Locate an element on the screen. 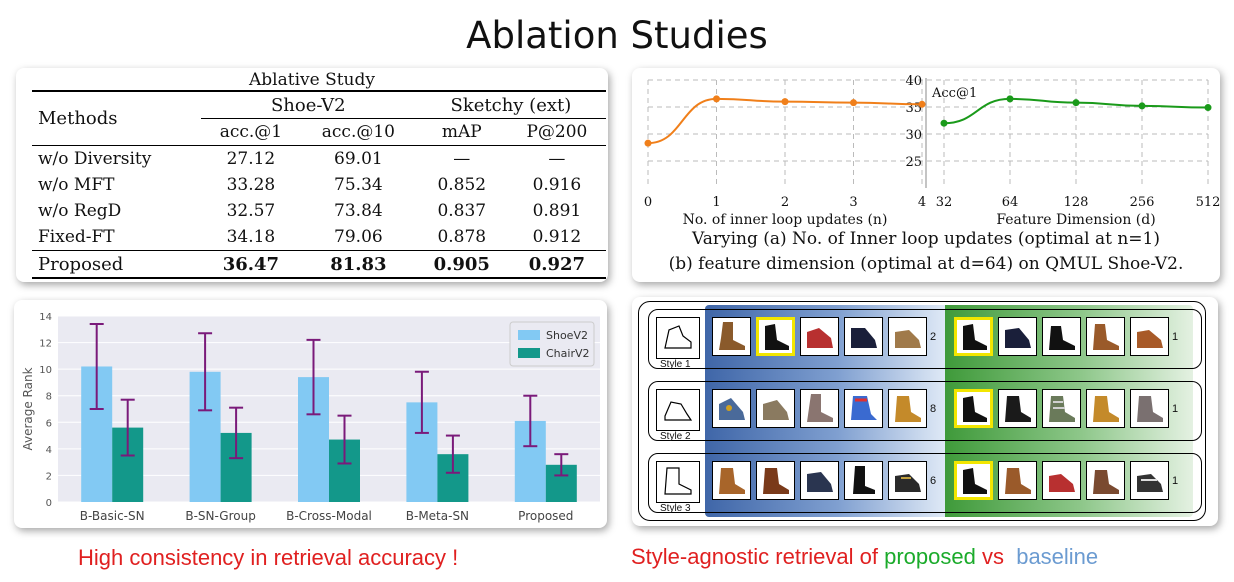 Image resolution: width=1234 pixels, height=582 pixels. x-tick-label: B-Basic-SN is located at coordinates (112, 516).